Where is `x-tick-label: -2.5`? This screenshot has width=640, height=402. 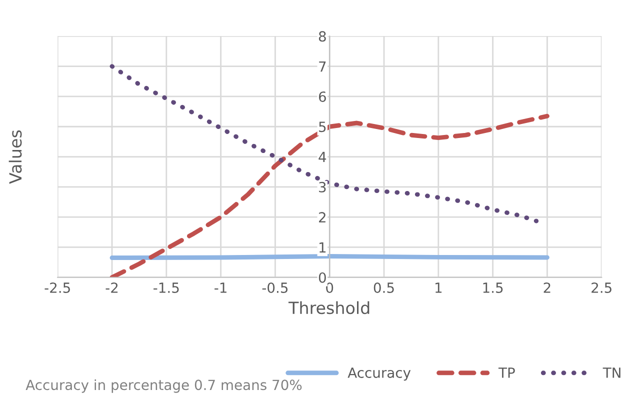 x-tick-label: -2.5 is located at coordinates (57, 287).